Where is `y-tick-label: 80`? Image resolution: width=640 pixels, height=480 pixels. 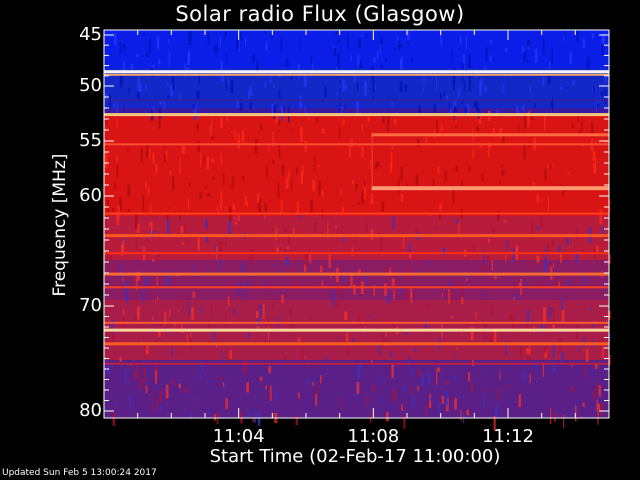
y-tick-label: 80 is located at coordinates (90, 410).